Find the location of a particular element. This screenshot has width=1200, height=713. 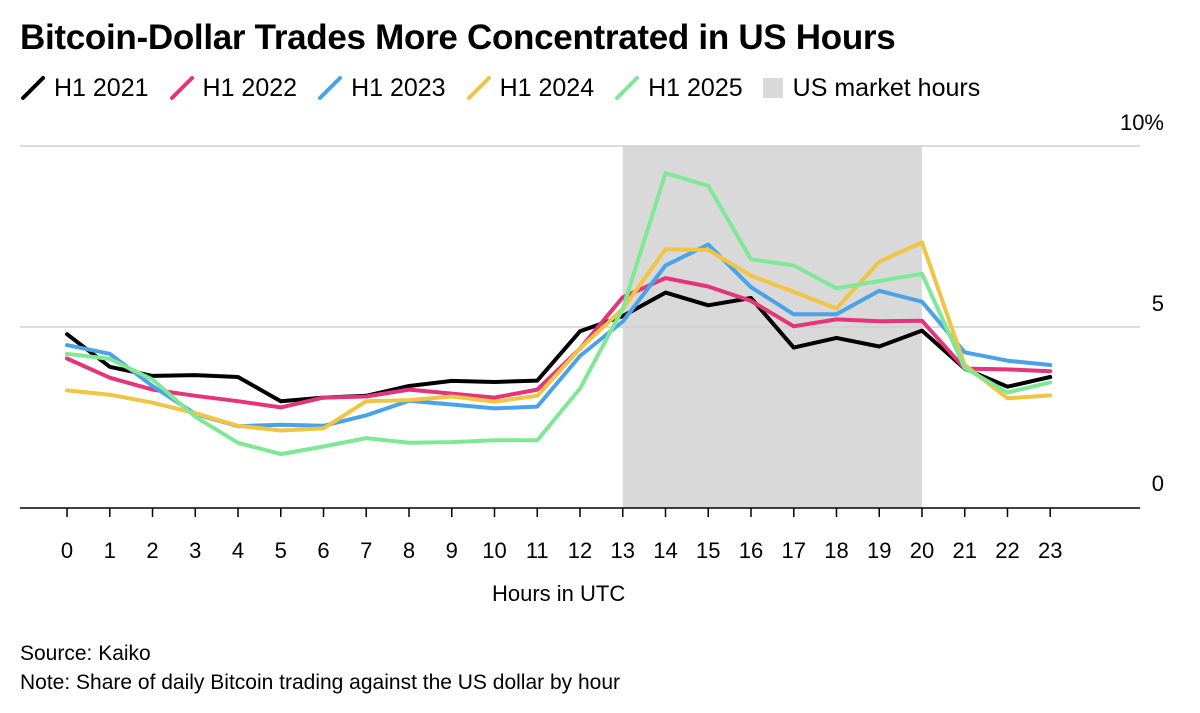

legend-label-h1-2025: H1 2025 is located at coordinates (695, 87).